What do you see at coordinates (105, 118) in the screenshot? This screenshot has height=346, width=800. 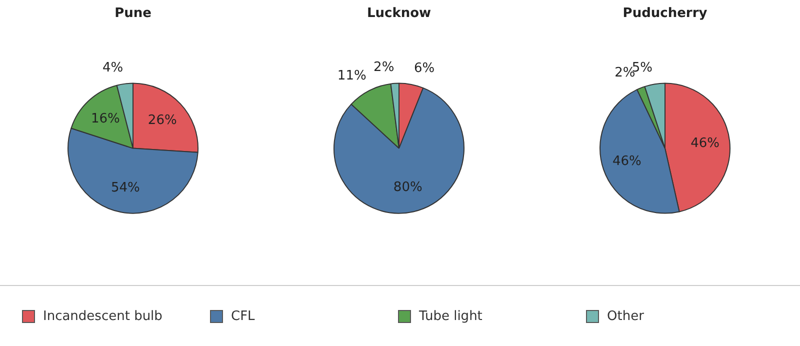 I see `data-label: 16%` at bounding box center [105, 118].